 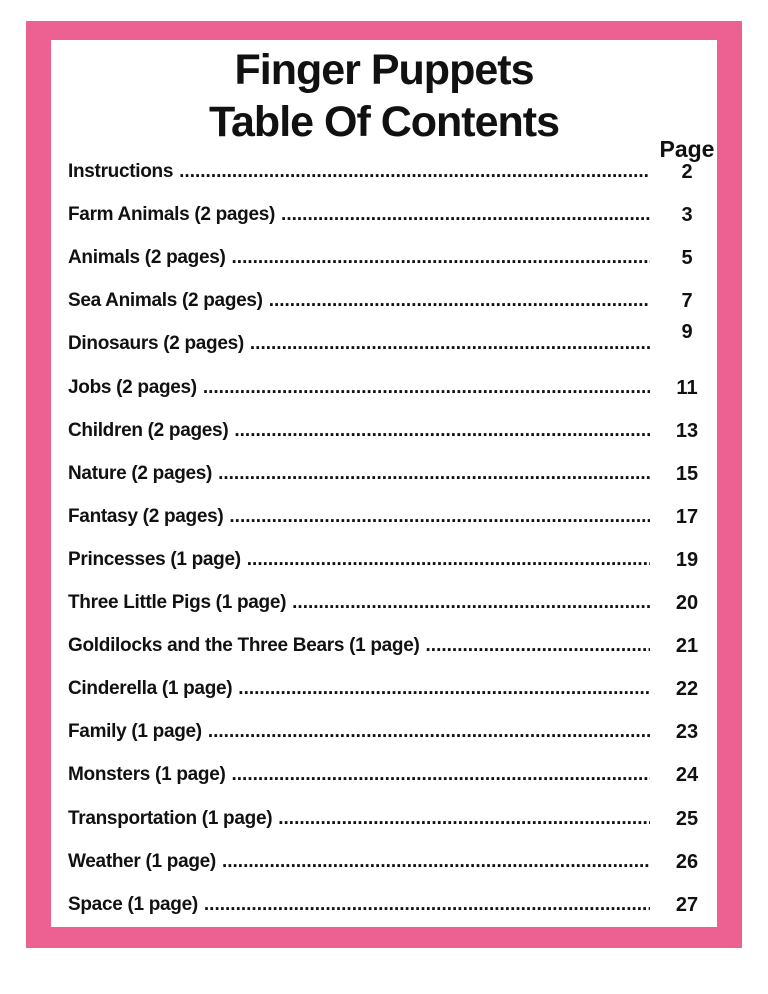 What do you see at coordinates (172, 215) in the screenshot?
I see `toc-item-label: Farm Animals (2 pages)` at bounding box center [172, 215].